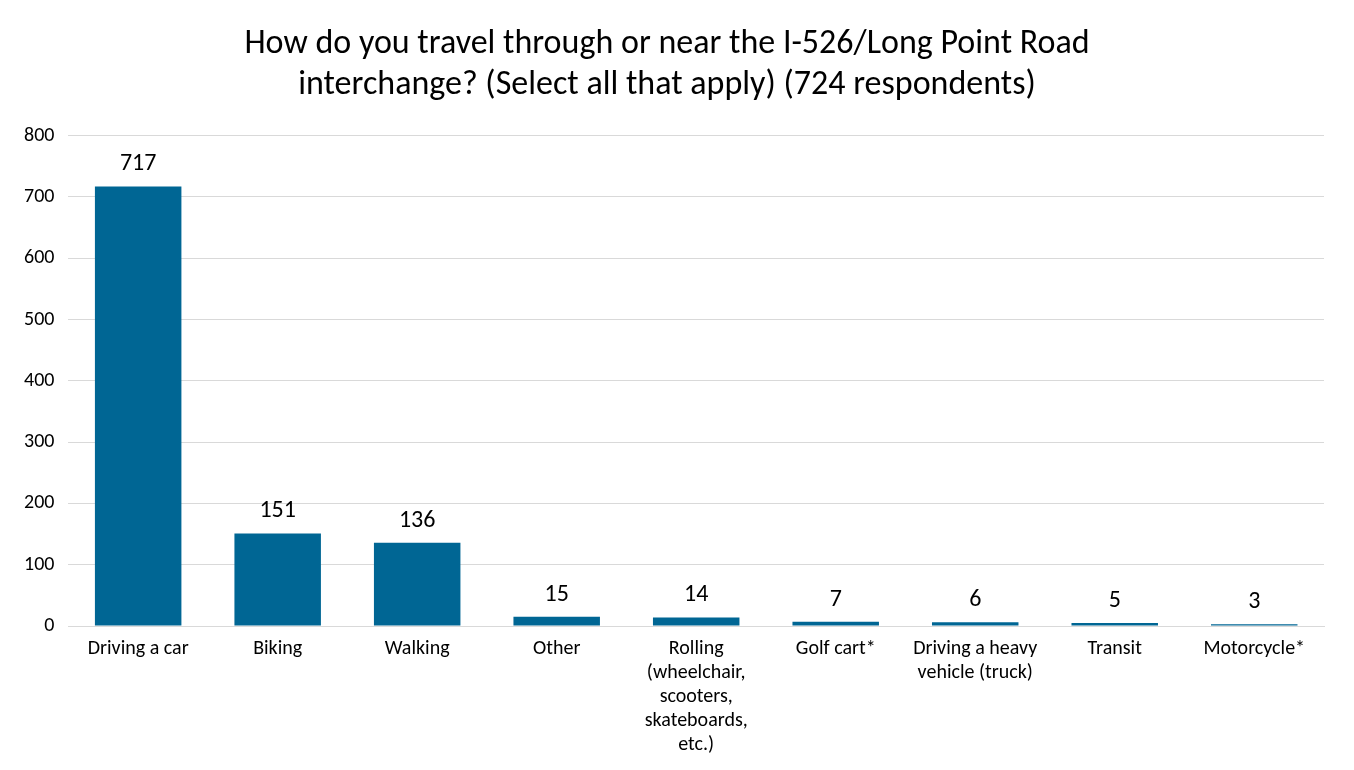 Image resolution: width=1354 pixels, height=770 pixels. What do you see at coordinates (1115, 647) in the screenshot?
I see `x-tick-label: Transit` at bounding box center [1115, 647].